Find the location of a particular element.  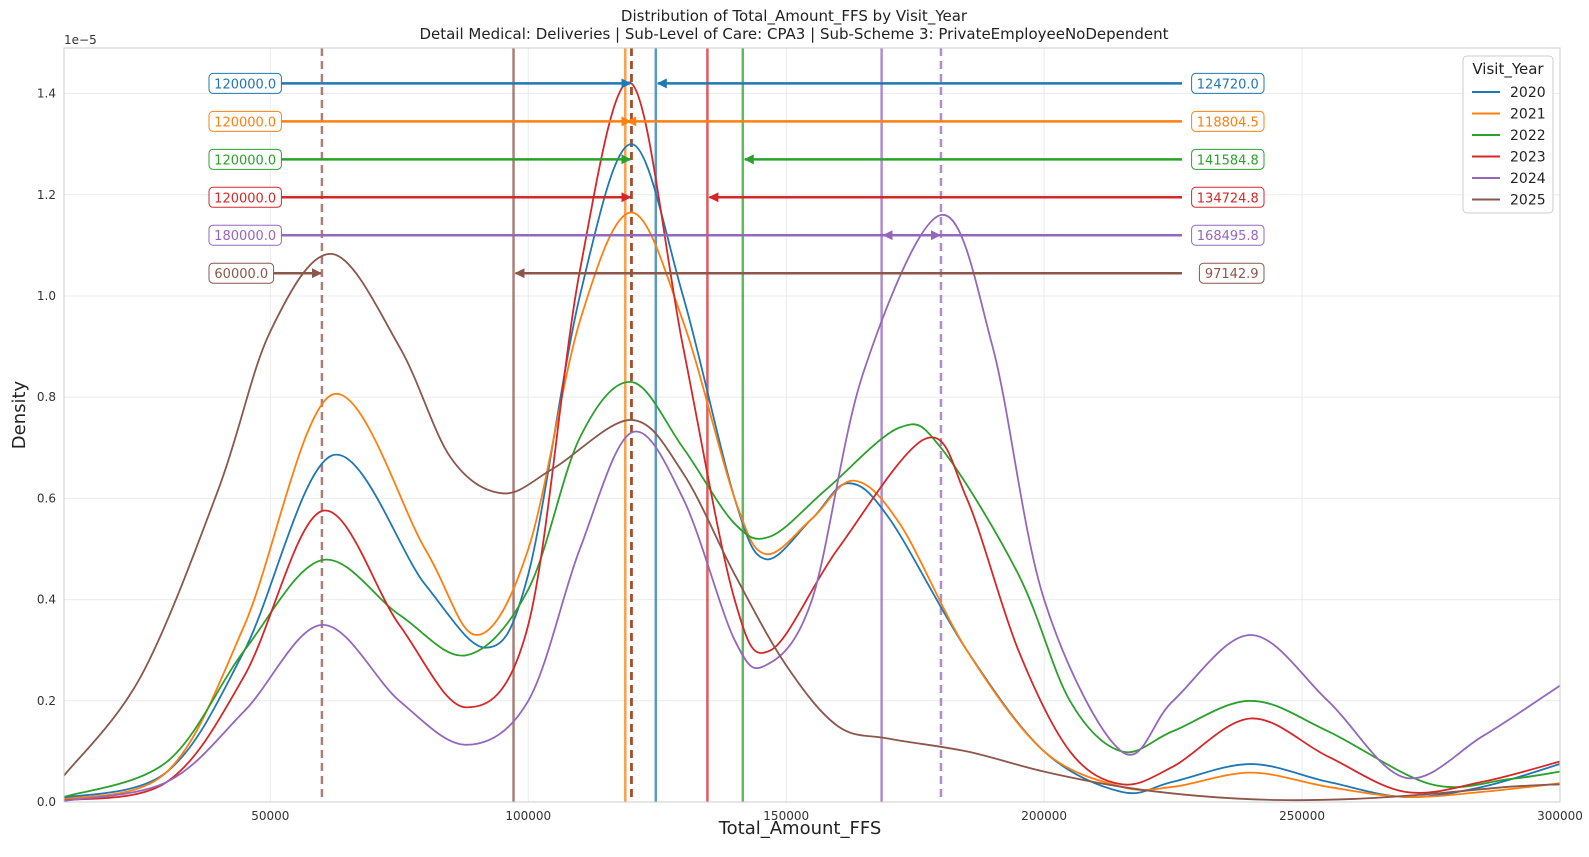

legend-label-2023: 2023 is located at coordinates (1528, 158).